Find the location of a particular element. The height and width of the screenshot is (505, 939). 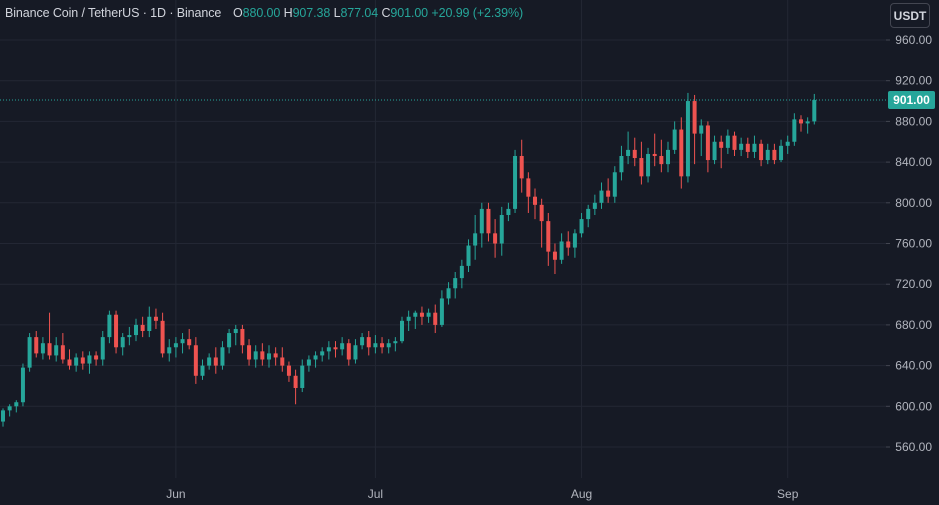

y-tick-label: 840.00 is located at coordinates (913, 162).